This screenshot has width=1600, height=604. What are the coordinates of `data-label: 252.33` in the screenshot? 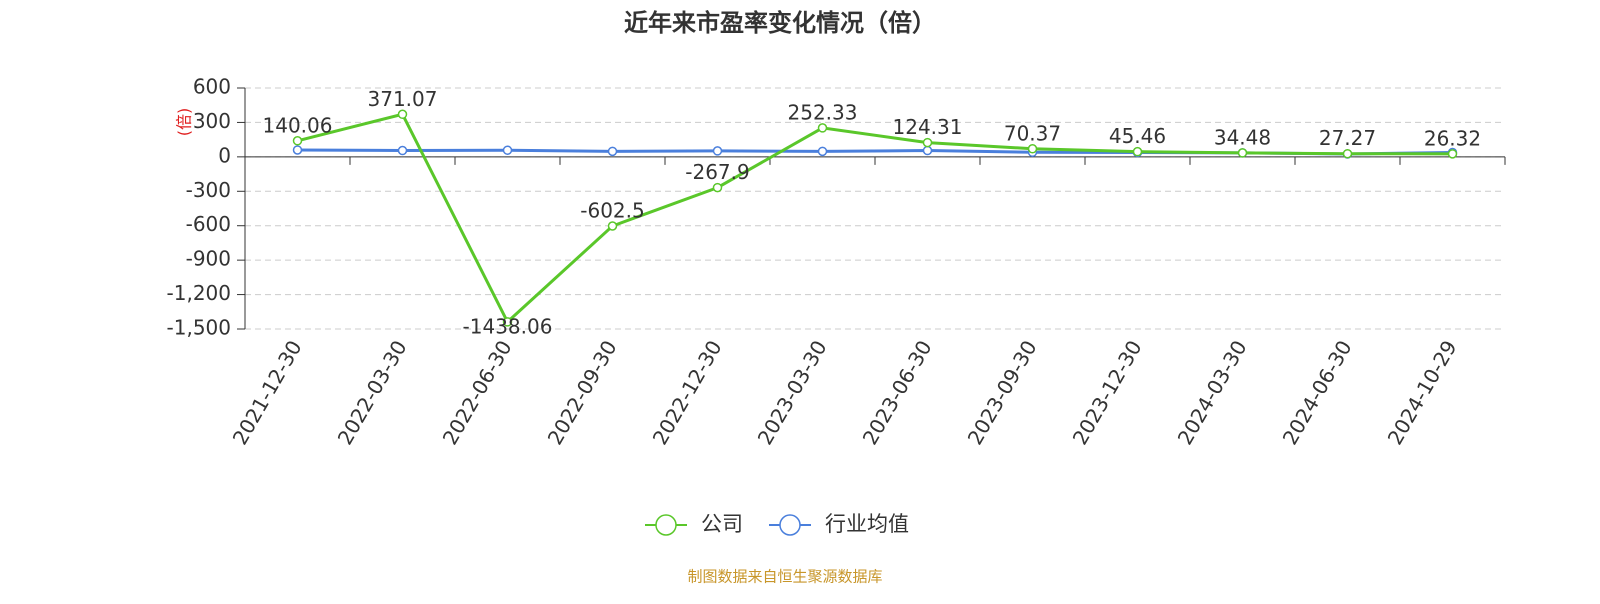 It's located at (823, 112).